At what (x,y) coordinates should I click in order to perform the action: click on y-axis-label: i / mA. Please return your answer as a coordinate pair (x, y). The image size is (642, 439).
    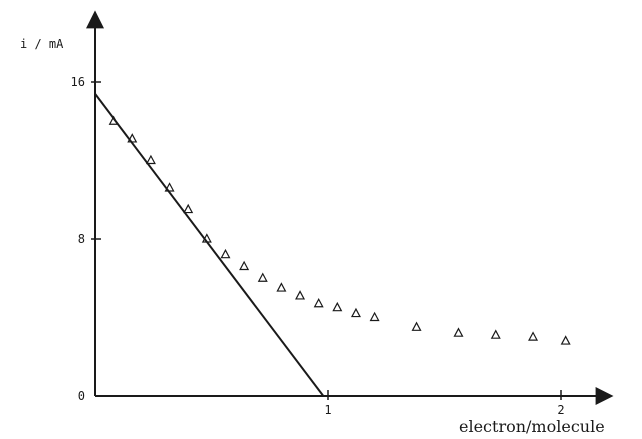
    Looking at the image, I should click on (42, 44).